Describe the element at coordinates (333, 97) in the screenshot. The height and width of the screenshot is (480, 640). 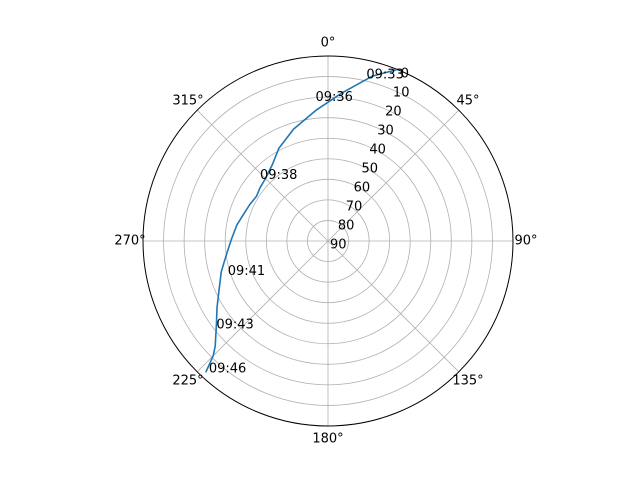
I see `time-label: 09:36` at that location.